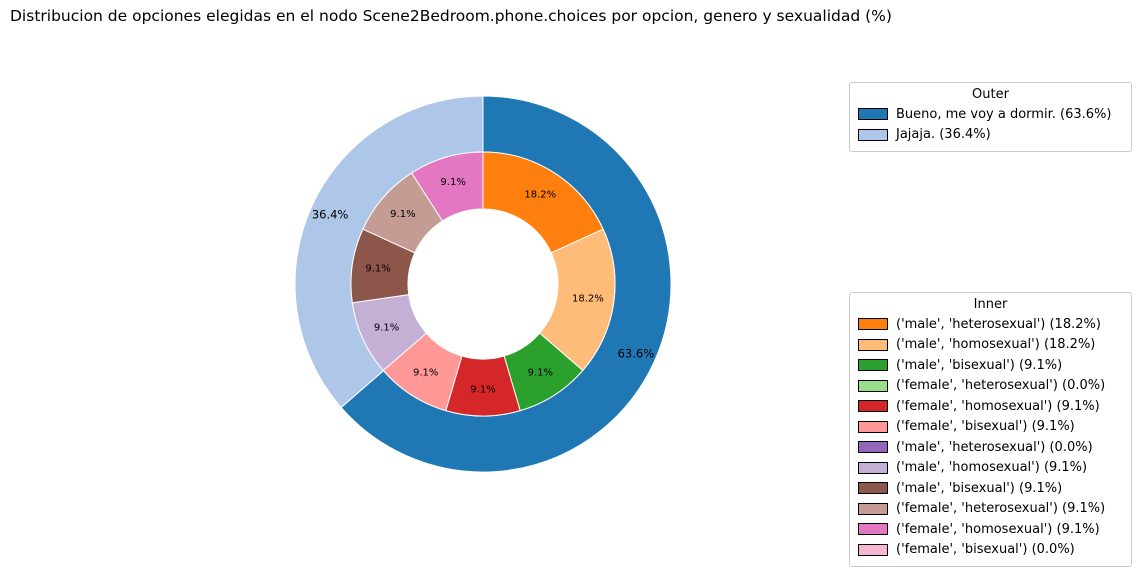 The height and width of the screenshot is (578, 1140). I want to click on inner-slice-label-2: 9.1%, so click(540, 373).